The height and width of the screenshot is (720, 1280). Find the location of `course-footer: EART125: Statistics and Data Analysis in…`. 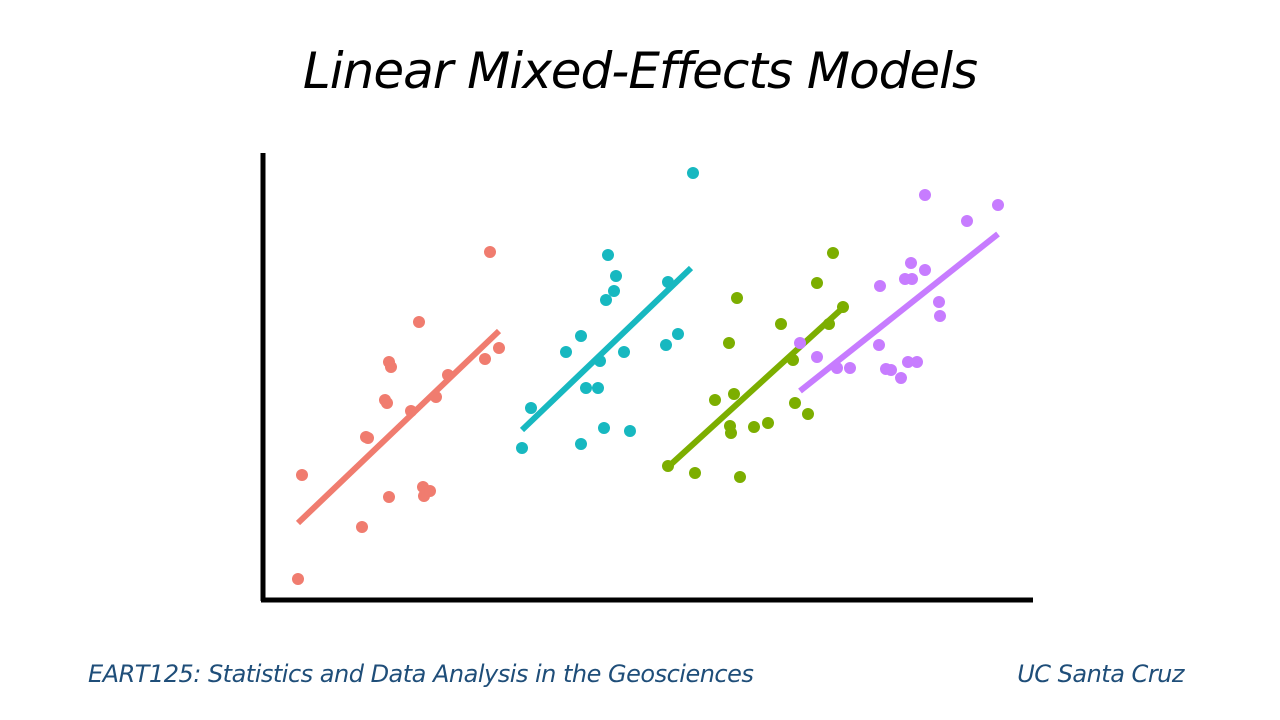

course-footer: EART125: Statistics and Data Analysis in… is located at coordinates (421, 674).